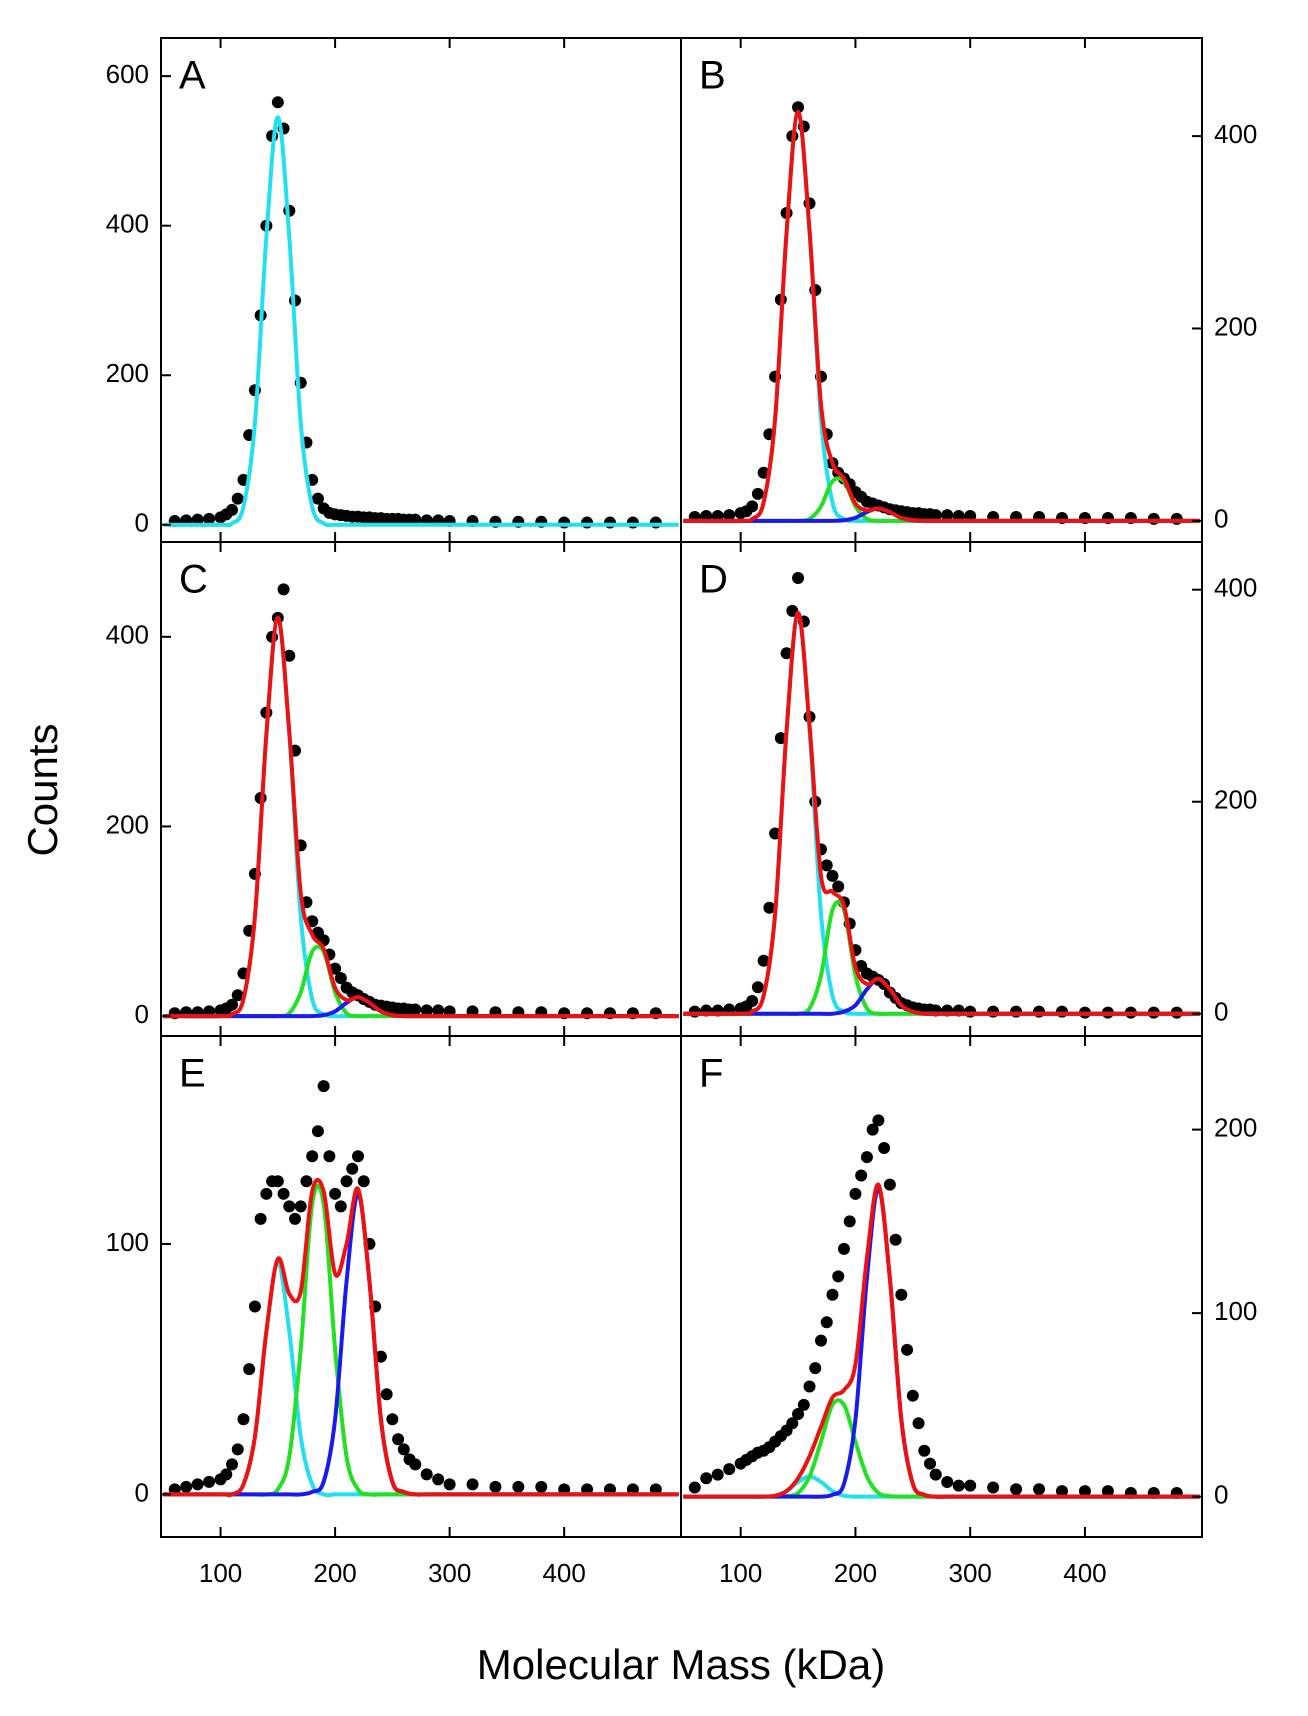 The width and height of the screenshot is (1308, 1716). What do you see at coordinates (192, 76) in the screenshot?
I see `panel-label: A` at bounding box center [192, 76].